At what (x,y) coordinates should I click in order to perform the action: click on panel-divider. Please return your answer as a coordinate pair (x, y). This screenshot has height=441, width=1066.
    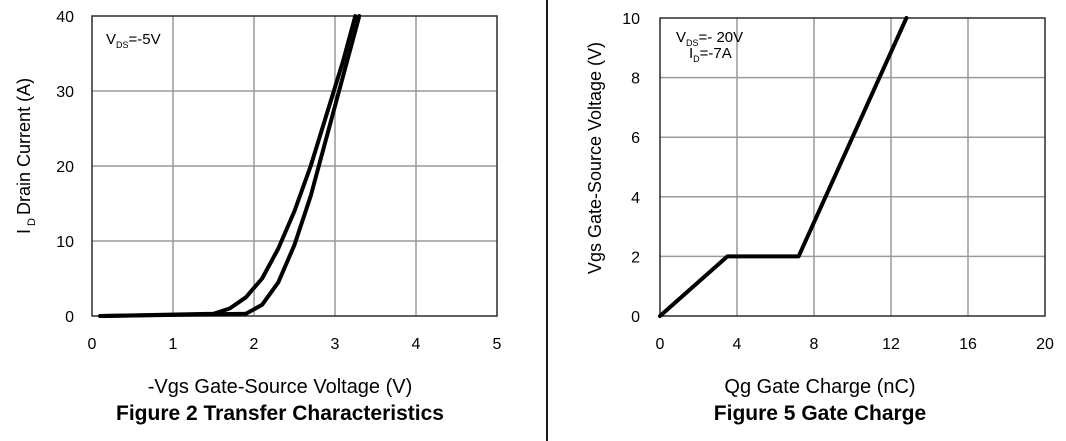
    Looking at the image, I should click on (547, 220).